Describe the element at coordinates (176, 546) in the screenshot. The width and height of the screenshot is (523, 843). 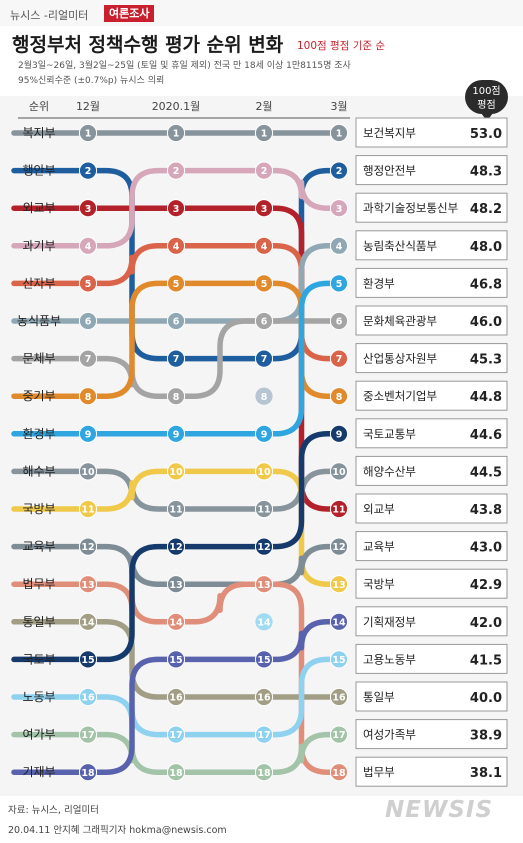
I see `rank-marker-국토부-1` at that location.